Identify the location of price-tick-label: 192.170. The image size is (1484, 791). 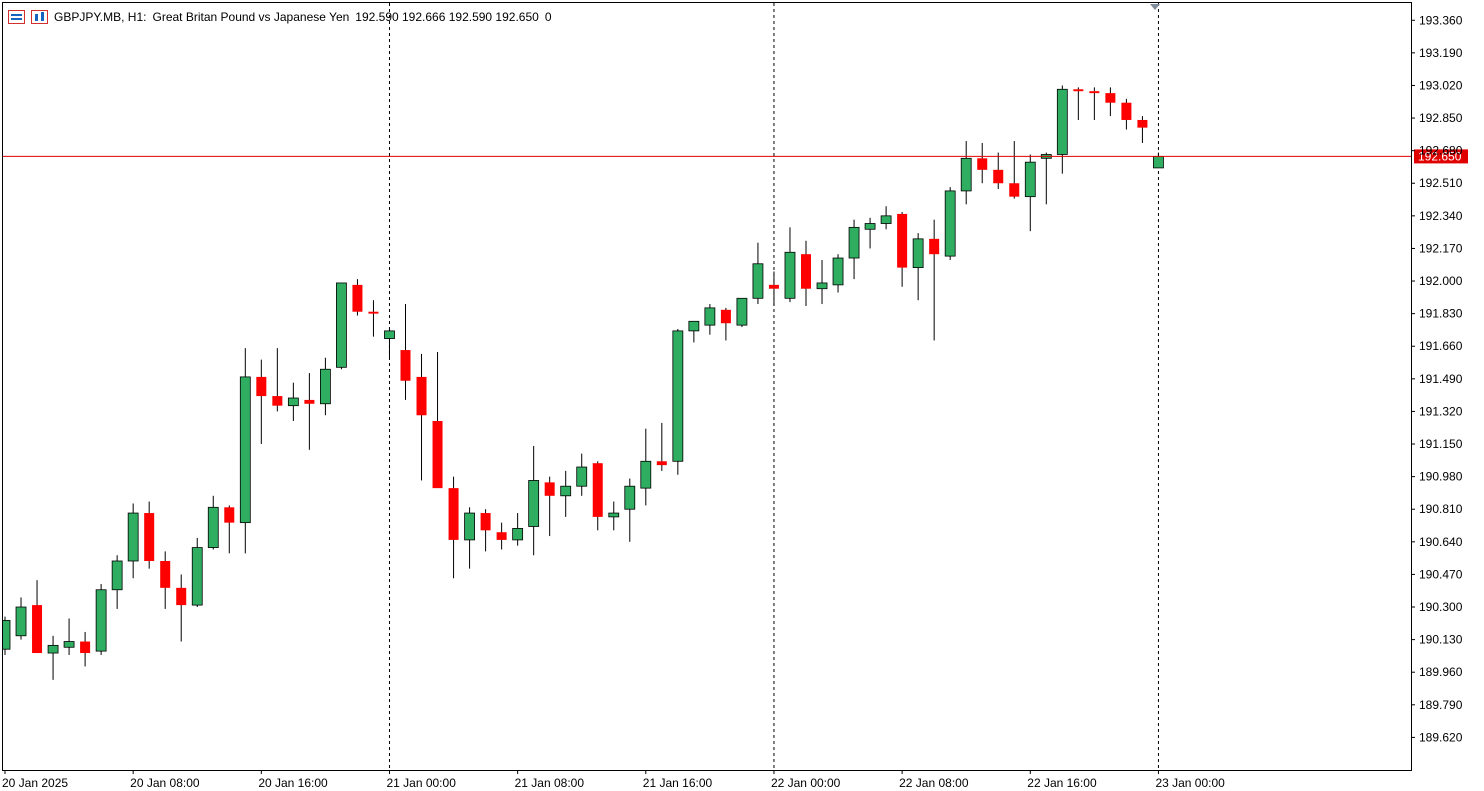
(1441, 248).